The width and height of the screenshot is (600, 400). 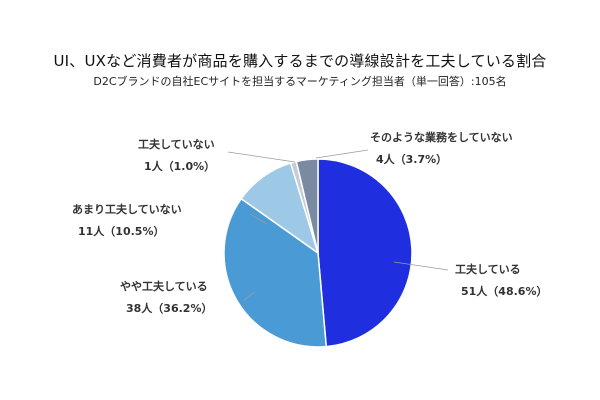 What do you see at coordinates (488, 269) in the screenshot?
I see `slice-label: 工夫している` at bounding box center [488, 269].